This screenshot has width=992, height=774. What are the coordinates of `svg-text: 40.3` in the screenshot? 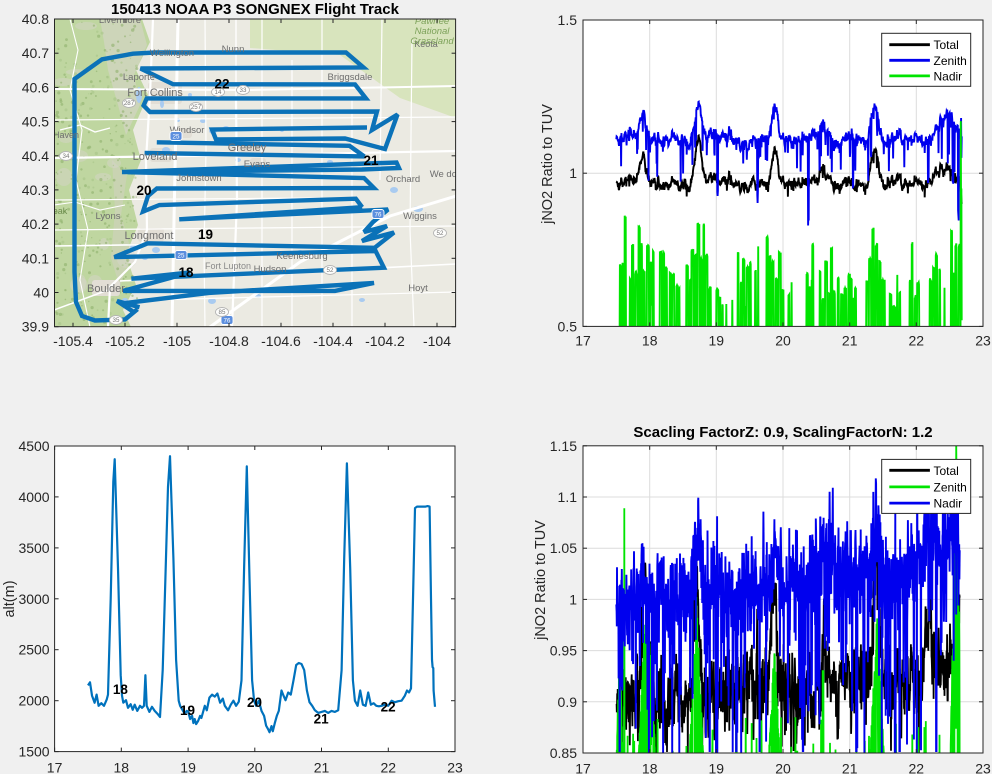 It's located at (35, 190).